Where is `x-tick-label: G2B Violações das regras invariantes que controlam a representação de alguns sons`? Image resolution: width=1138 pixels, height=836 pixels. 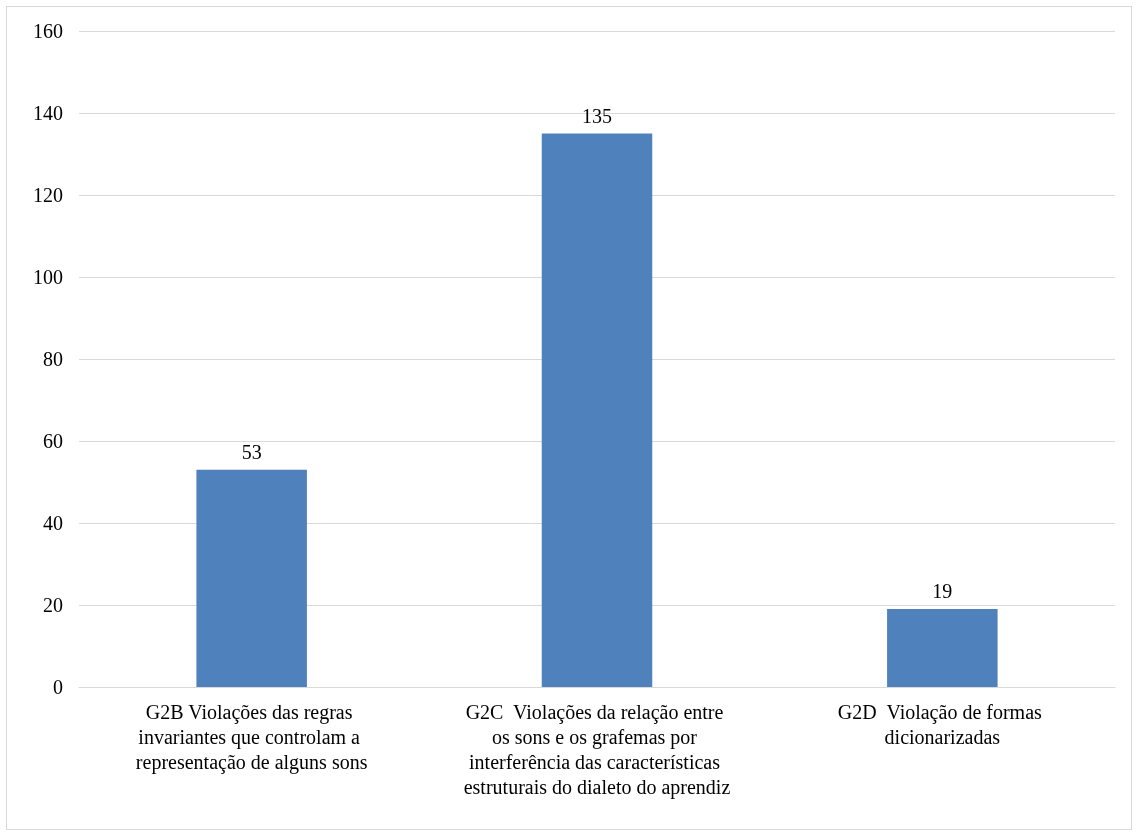 x-tick-label: G2B Violações das regras invariantes que controlam a representação de alguns sons is located at coordinates (251, 737).